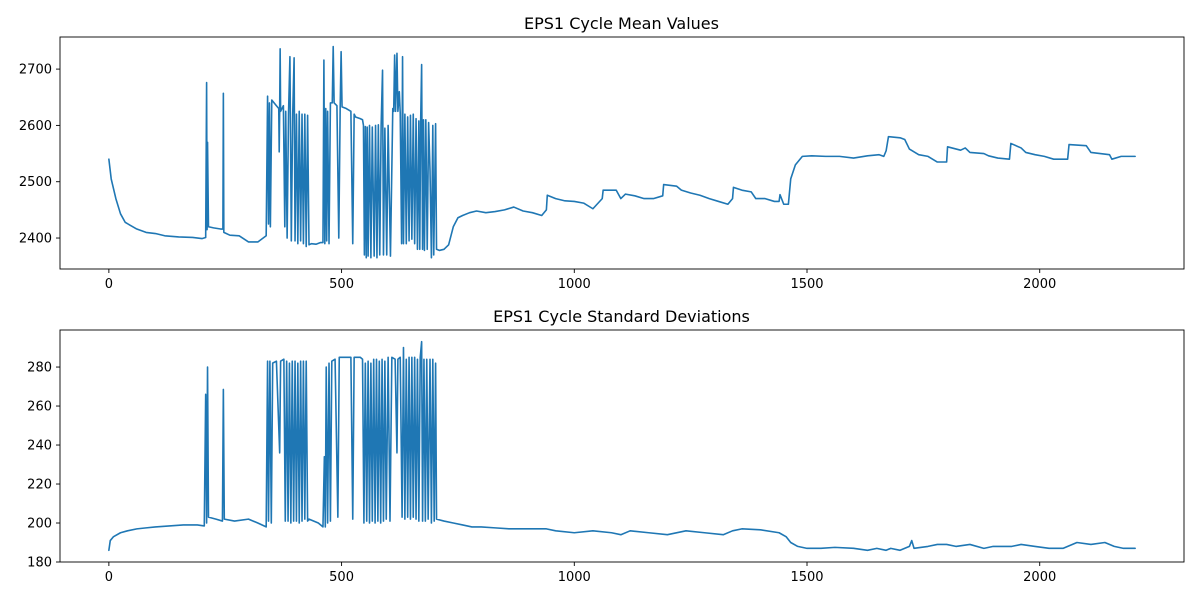 The height and width of the screenshot is (600, 1200). What do you see at coordinates (35, 126) in the screenshot?
I see `y-tick-label: 2600` at bounding box center [35, 126].